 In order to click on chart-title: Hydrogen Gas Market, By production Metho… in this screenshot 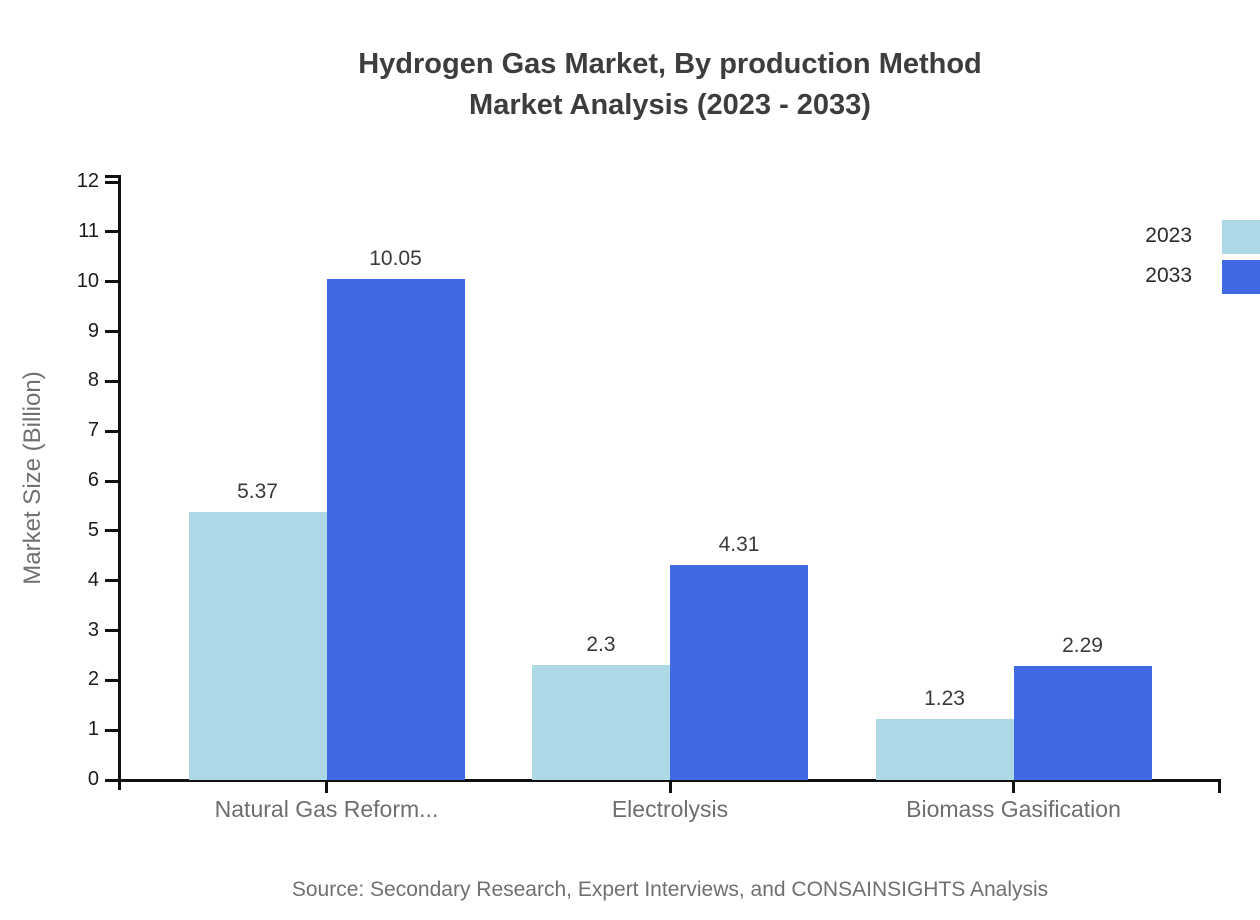, I will do `click(670, 85)`.